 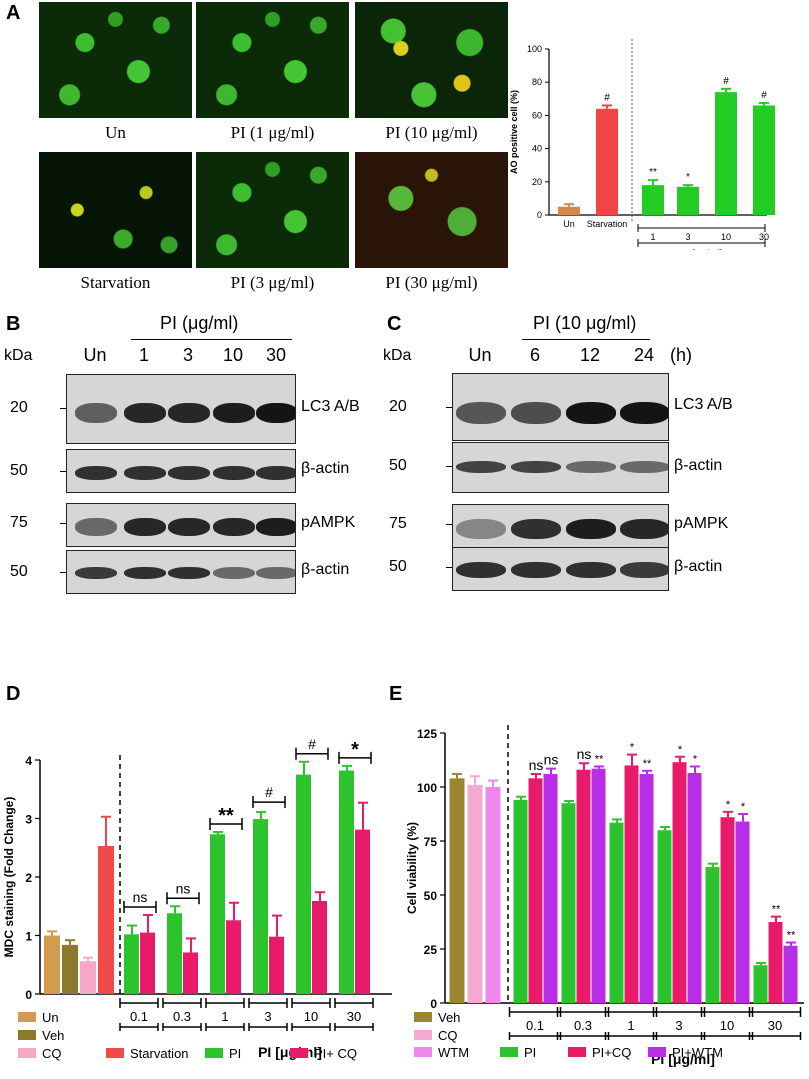 What do you see at coordinates (28, 937) in the screenshot?
I see `y-tick-label: 1` at bounding box center [28, 937].